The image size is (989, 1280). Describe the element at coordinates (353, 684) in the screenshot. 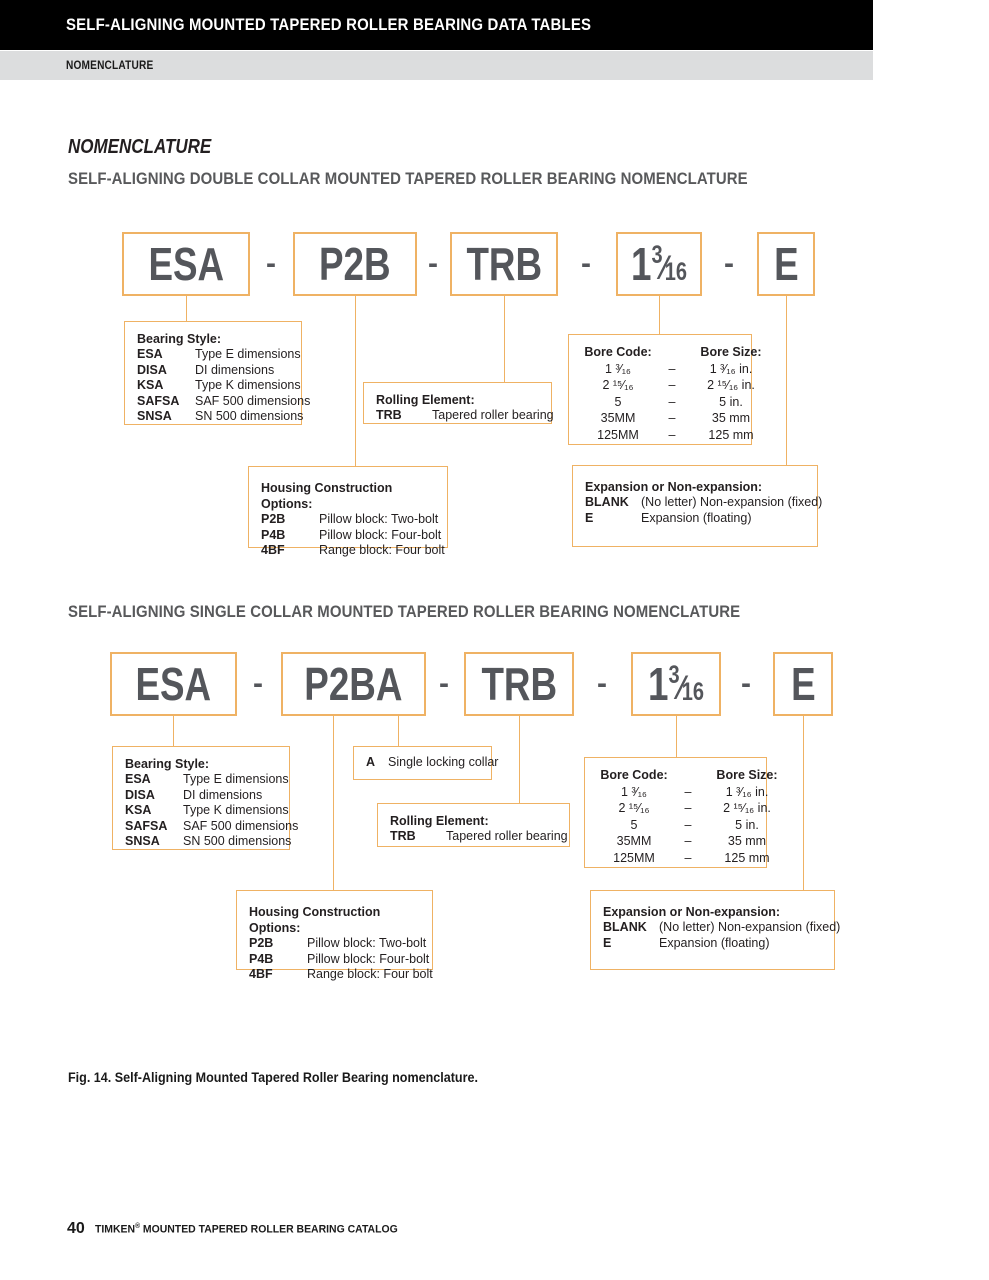

I see `code-box-housing: P2BA` at that location.